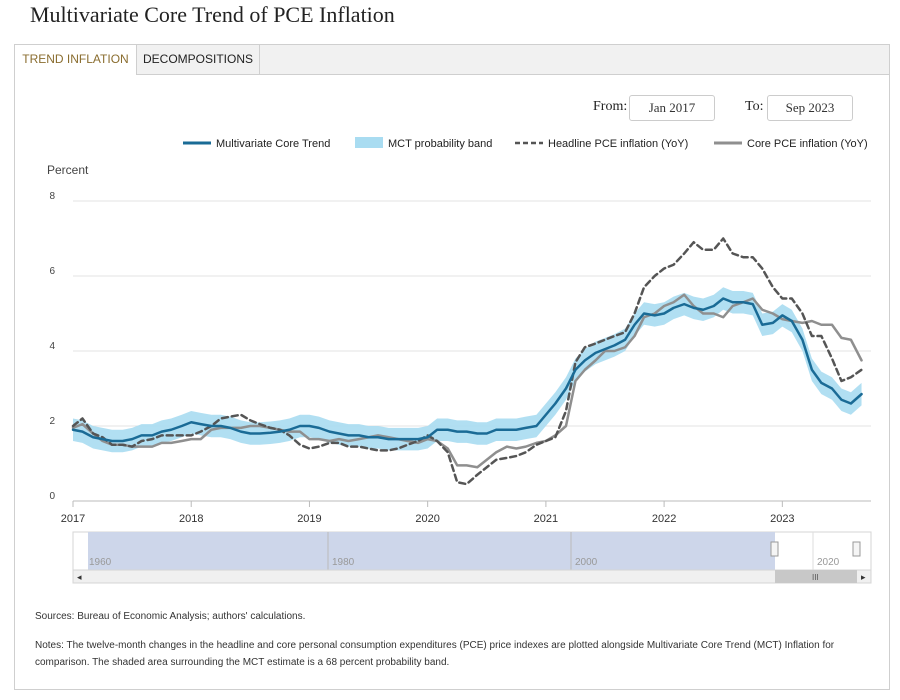 This screenshot has height=700, width=900. What do you see at coordinates (52, 496) in the screenshot?
I see `y-tick-label: 0` at bounding box center [52, 496].